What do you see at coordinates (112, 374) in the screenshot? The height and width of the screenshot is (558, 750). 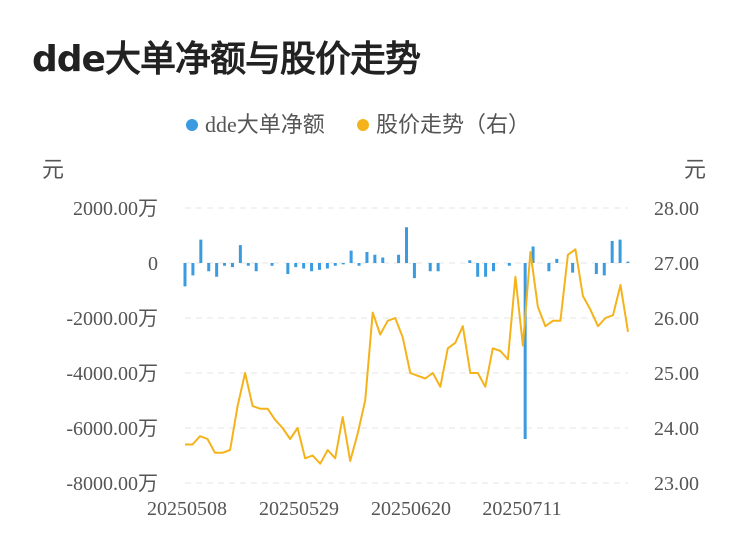 I see `left-tick-label: -4000.00万` at bounding box center [112, 374].